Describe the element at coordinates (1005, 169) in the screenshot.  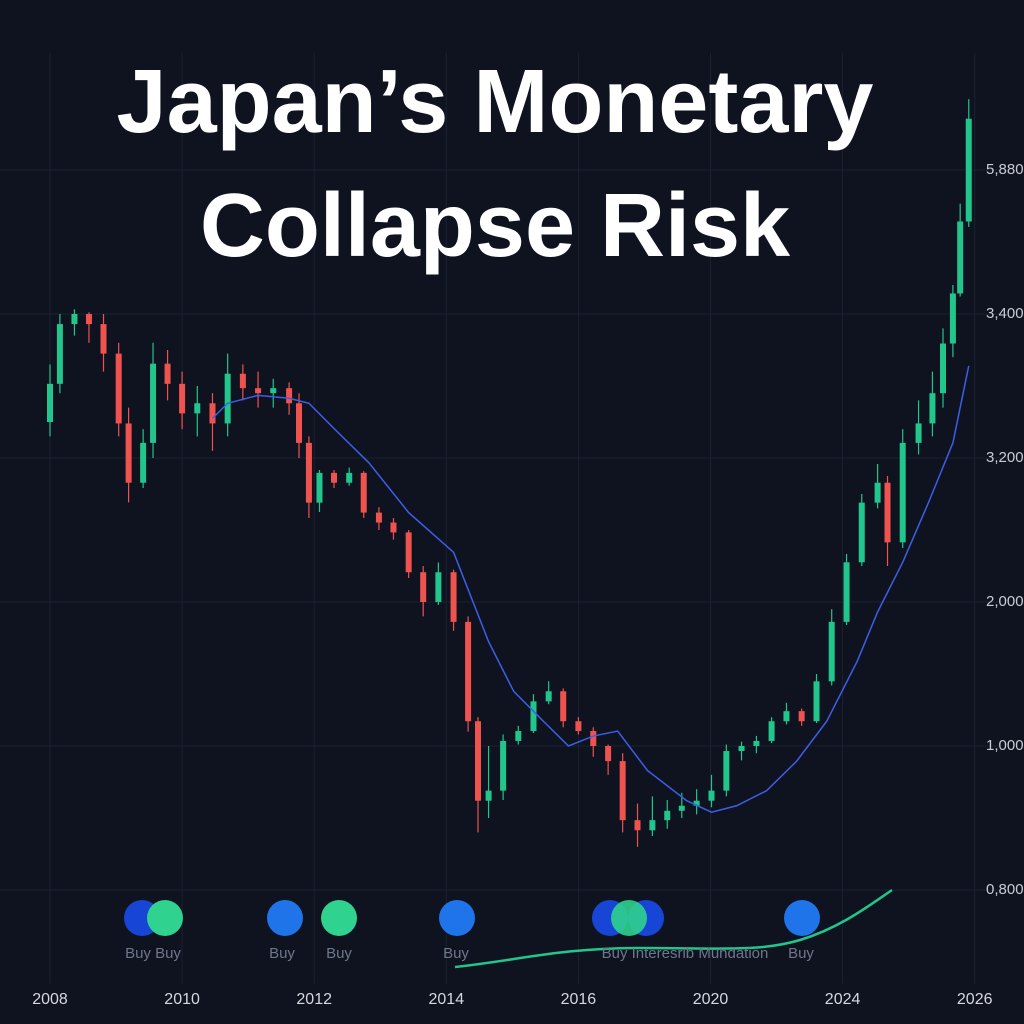
I see `y-tick-label: 5,880` at that location.